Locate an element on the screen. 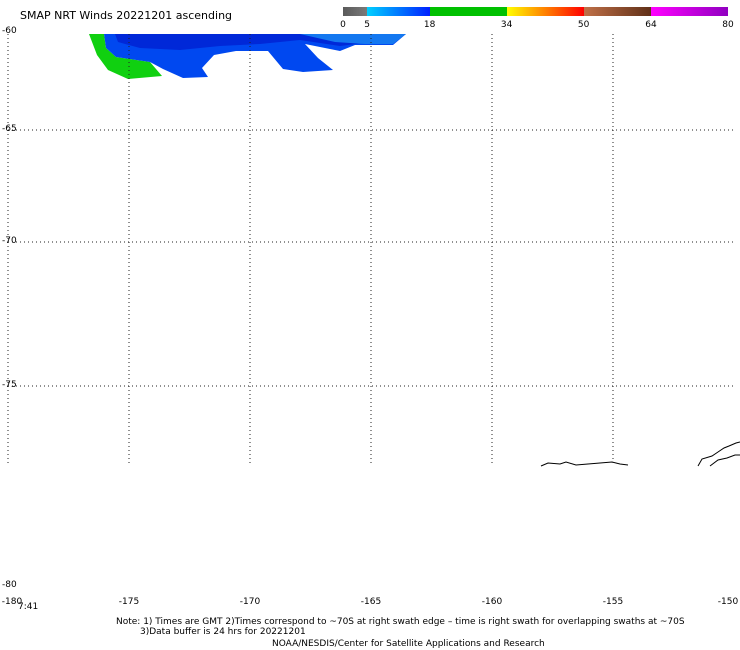 The width and height of the screenshot is (740, 650). colorbar-tick-label: 64 is located at coordinates (651, 25).